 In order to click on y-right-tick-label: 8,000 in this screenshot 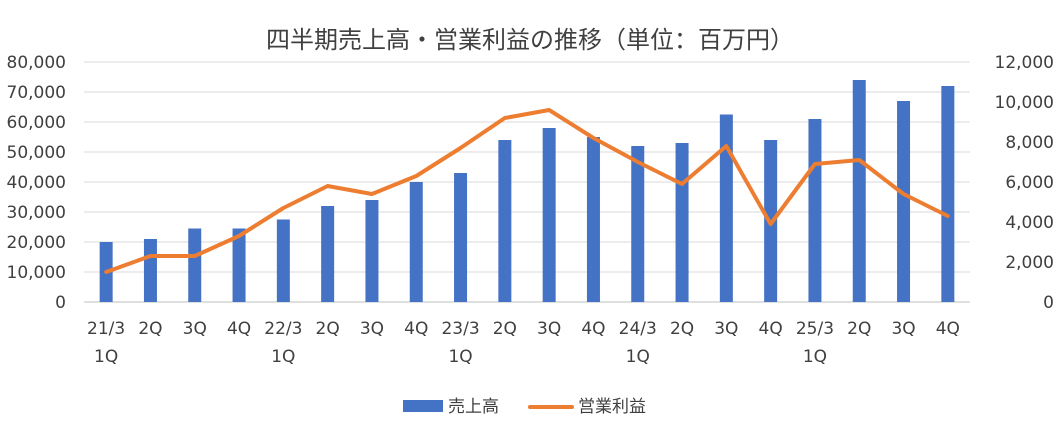, I will do `click(1029, 143)`.